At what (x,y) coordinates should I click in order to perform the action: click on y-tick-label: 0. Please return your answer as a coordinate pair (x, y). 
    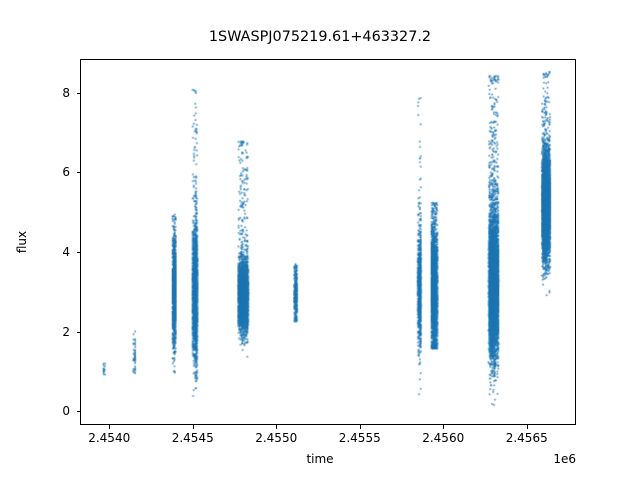
    Looking at the image, I should click on (66, 411).